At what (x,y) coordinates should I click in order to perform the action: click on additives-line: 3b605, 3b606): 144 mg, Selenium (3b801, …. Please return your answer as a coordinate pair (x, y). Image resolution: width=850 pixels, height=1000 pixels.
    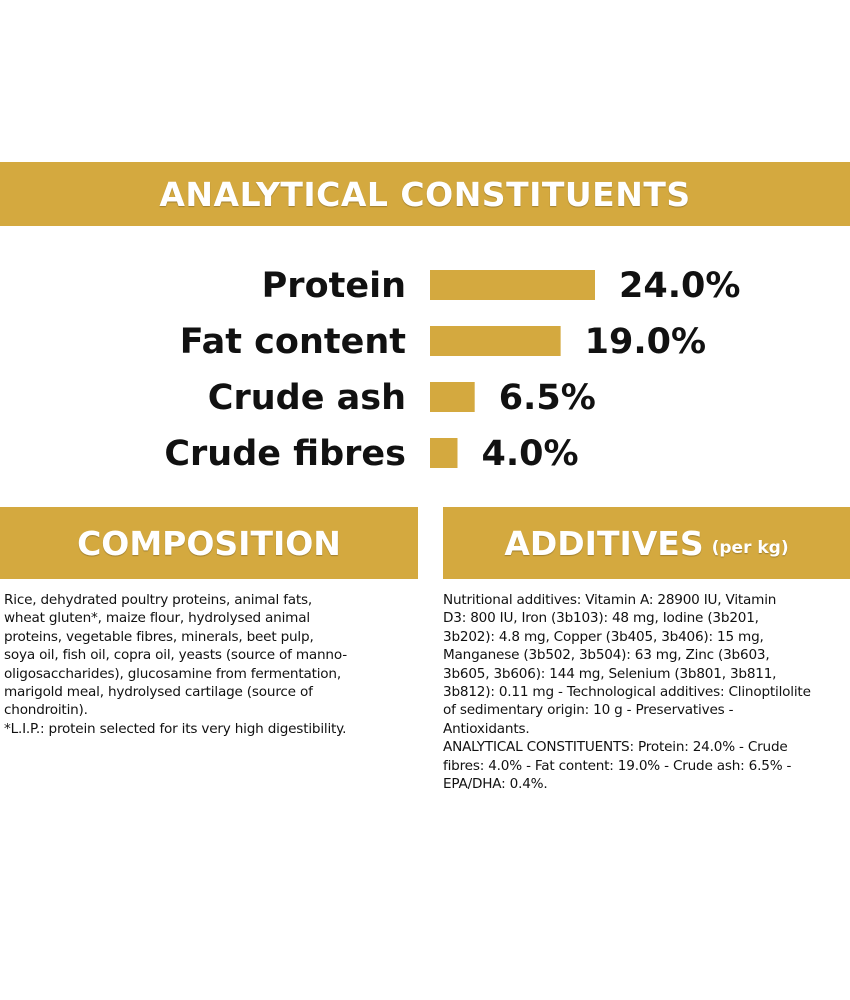
    Looking at the image, I should click on (610, 673).